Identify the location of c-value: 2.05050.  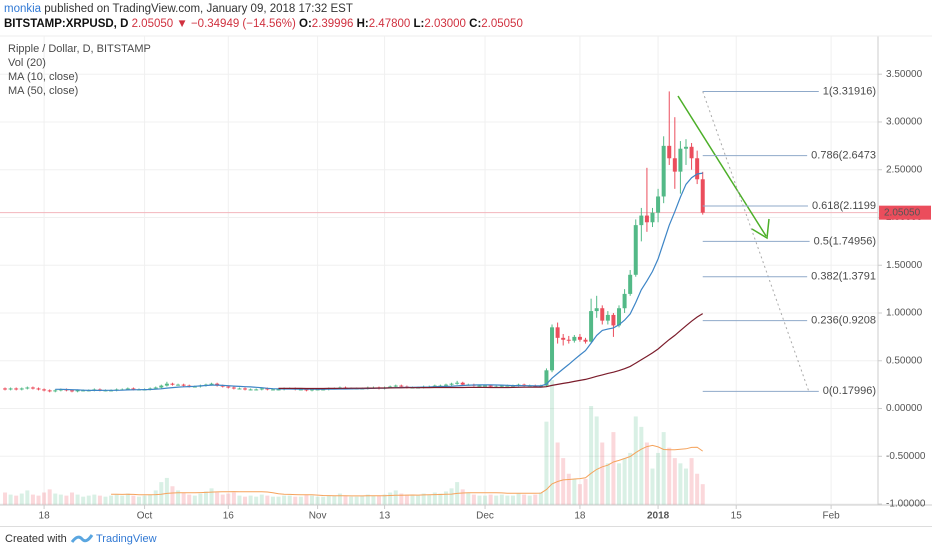
(502, 24).